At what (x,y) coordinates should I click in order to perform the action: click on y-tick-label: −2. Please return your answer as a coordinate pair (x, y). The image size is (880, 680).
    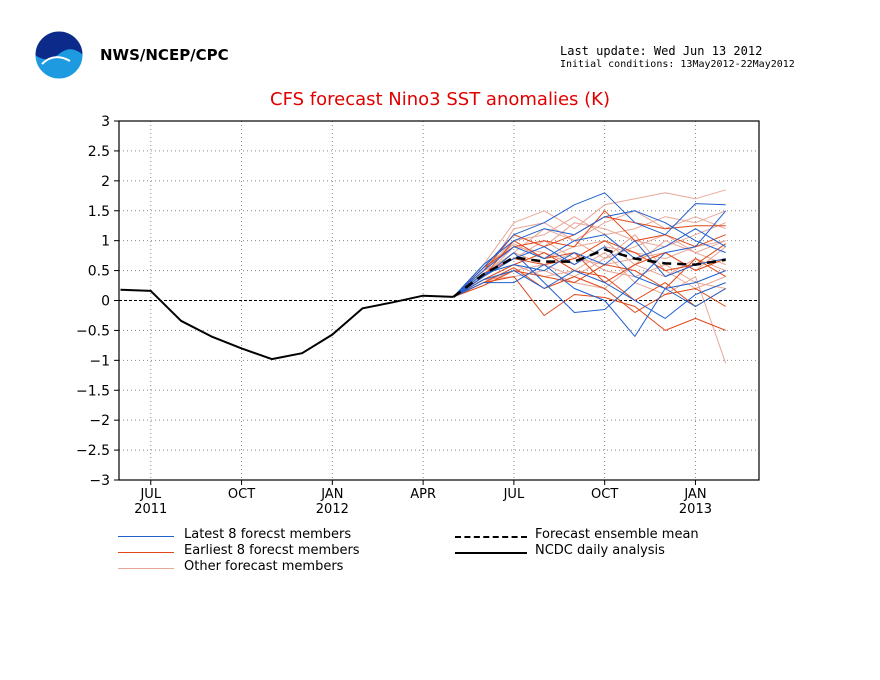
    Looking at the image, I should click on (99, 421).